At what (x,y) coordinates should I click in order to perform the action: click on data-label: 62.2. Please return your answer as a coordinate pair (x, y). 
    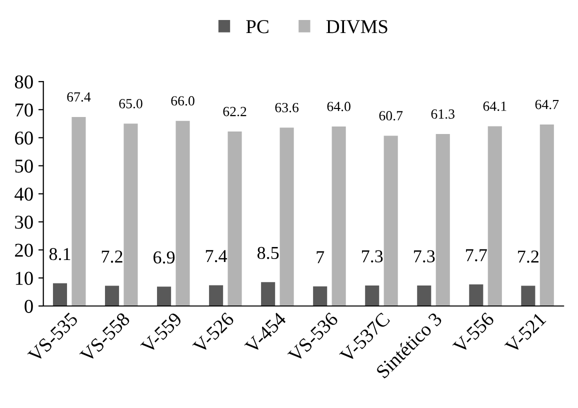
    Looking at the image, I should click on (234, 111).